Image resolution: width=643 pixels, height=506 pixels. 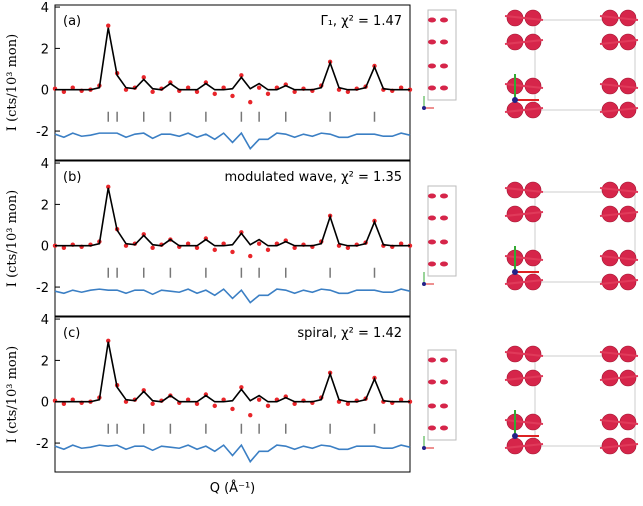 What do you see at coordinates (349, 333) in the screenshot?
I see `panel-title: spiral, χ² = 1.42` at bounding box center [349, 333].